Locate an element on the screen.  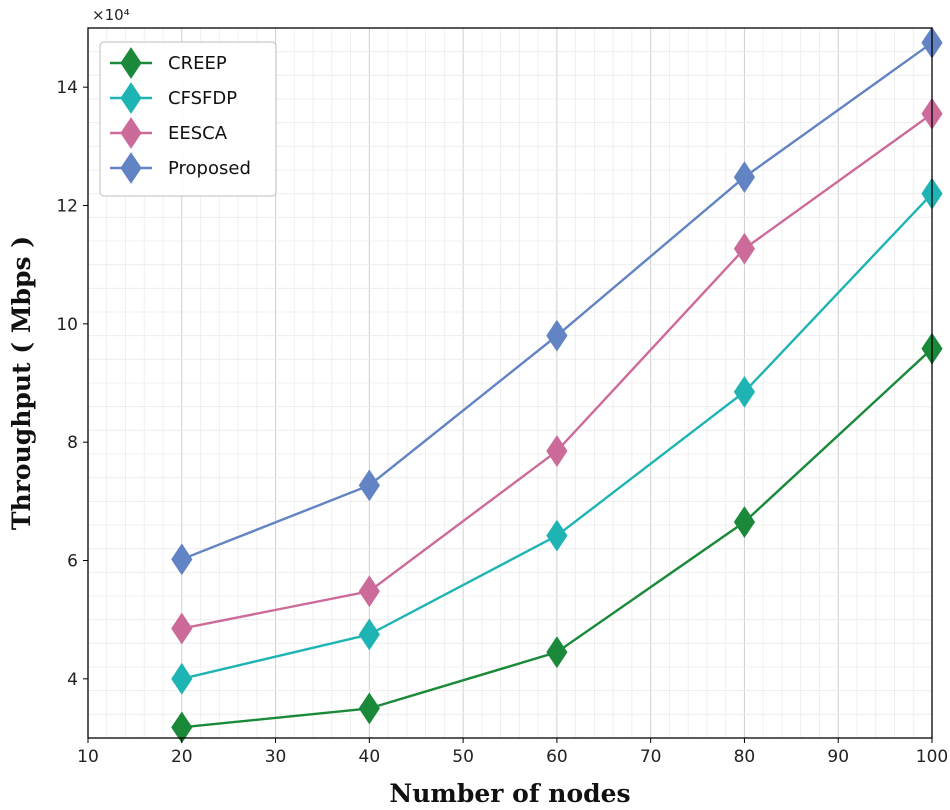
legend-label-cfsfdp: CFSFDP is located at coordinates (202, 98).